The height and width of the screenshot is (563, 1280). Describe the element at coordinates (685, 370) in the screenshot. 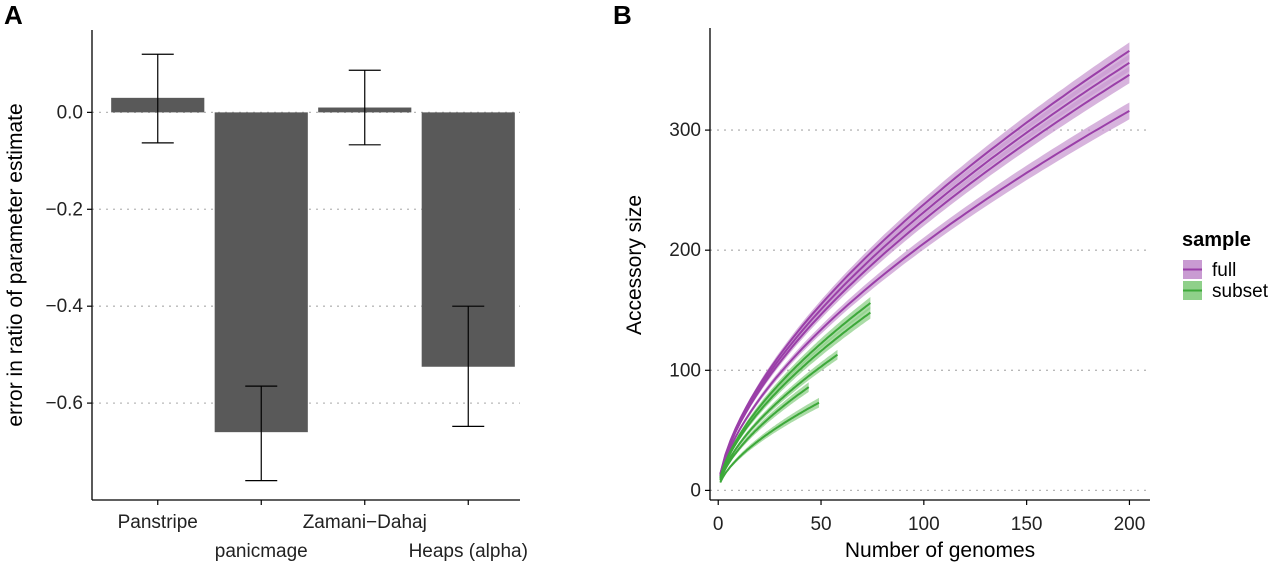

I see `panel-b-y-tick-label: 100` at that location.